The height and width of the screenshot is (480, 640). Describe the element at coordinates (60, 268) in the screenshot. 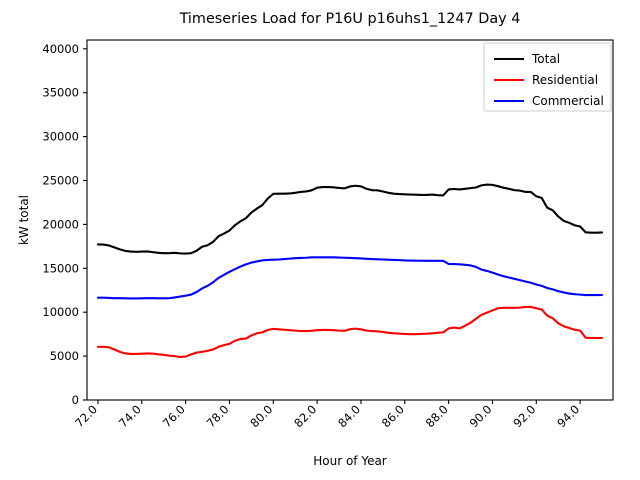

I see `y-tick-label: 15000` at that location.